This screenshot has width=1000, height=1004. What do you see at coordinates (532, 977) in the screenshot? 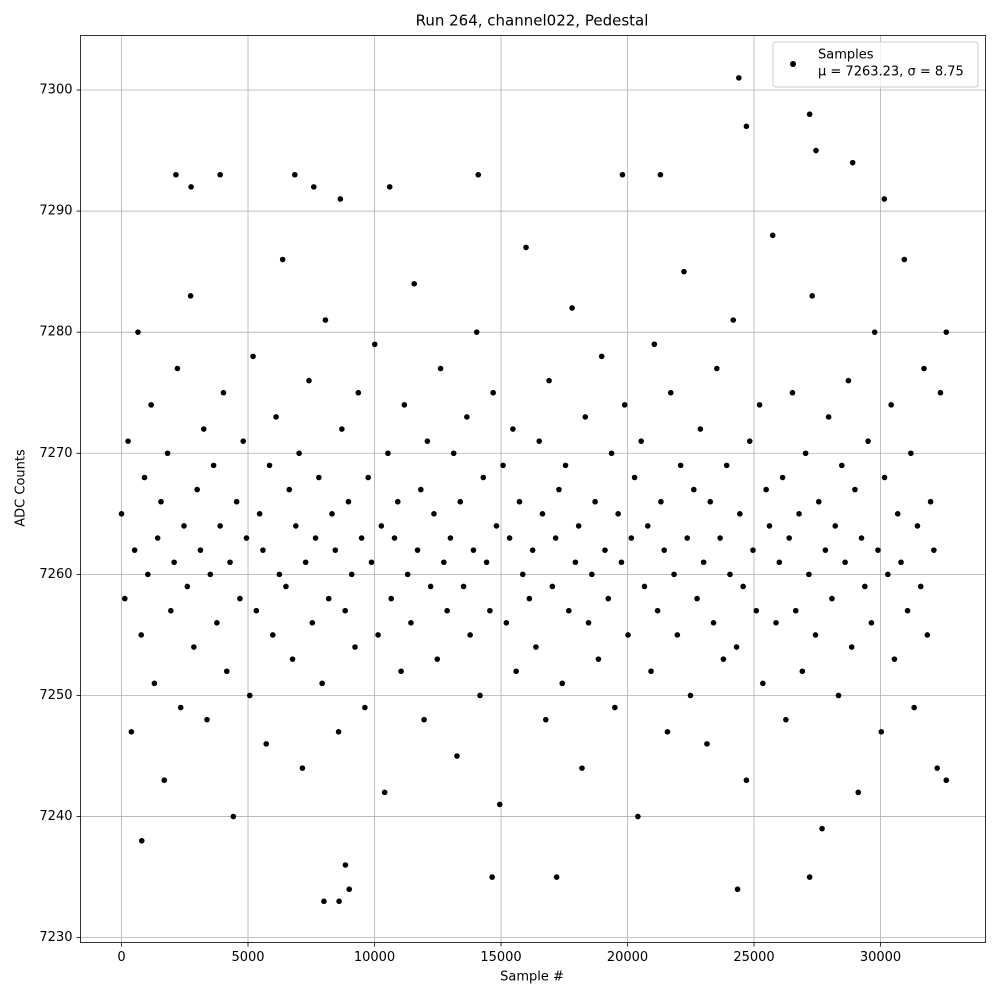
I see `x-axis-label: Sample #` at bounding box center [532, 977].